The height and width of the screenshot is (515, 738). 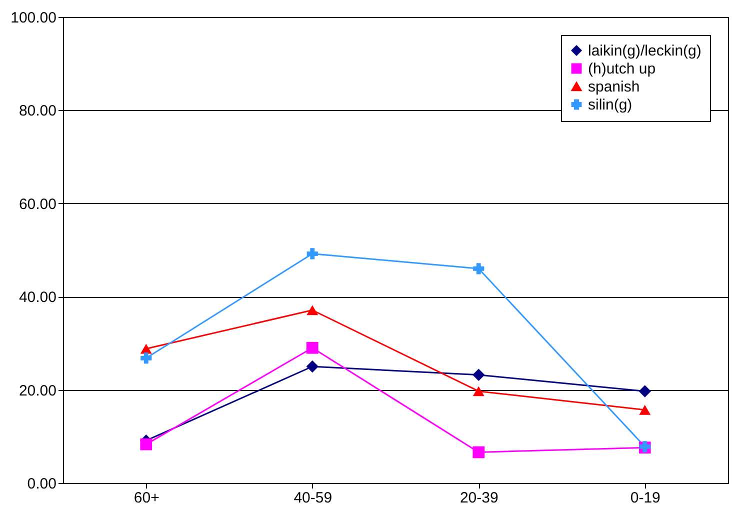 I want to click on legend-label: spanish, so click(x=614, y=87).